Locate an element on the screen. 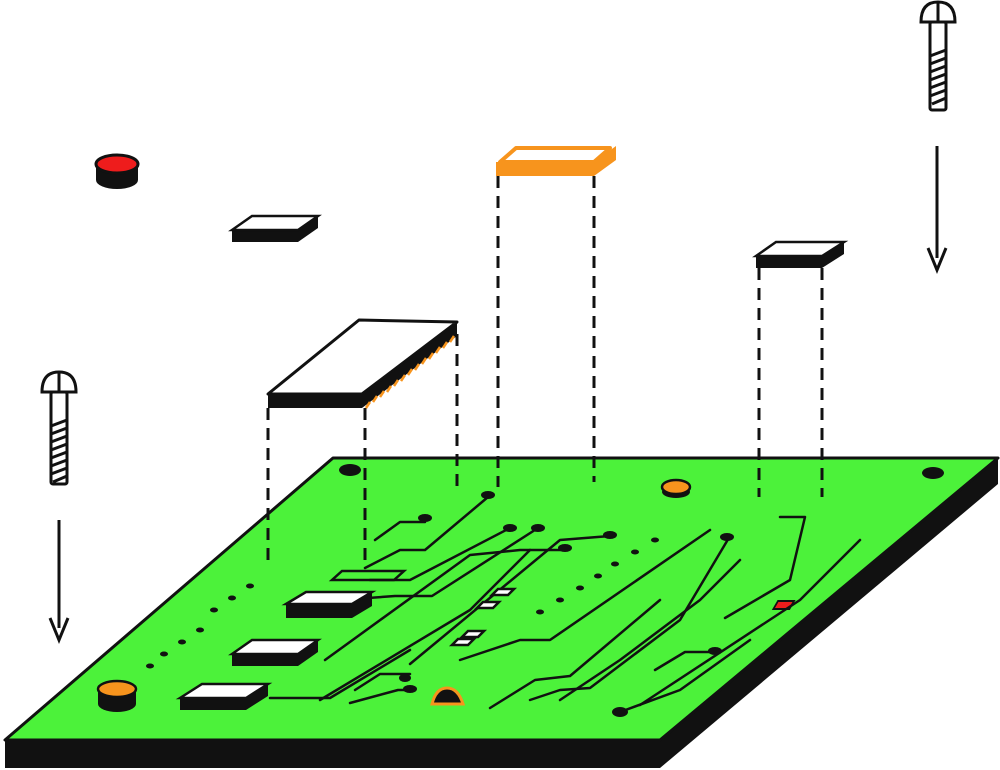  right-screw is located at coordinates (938, 137).